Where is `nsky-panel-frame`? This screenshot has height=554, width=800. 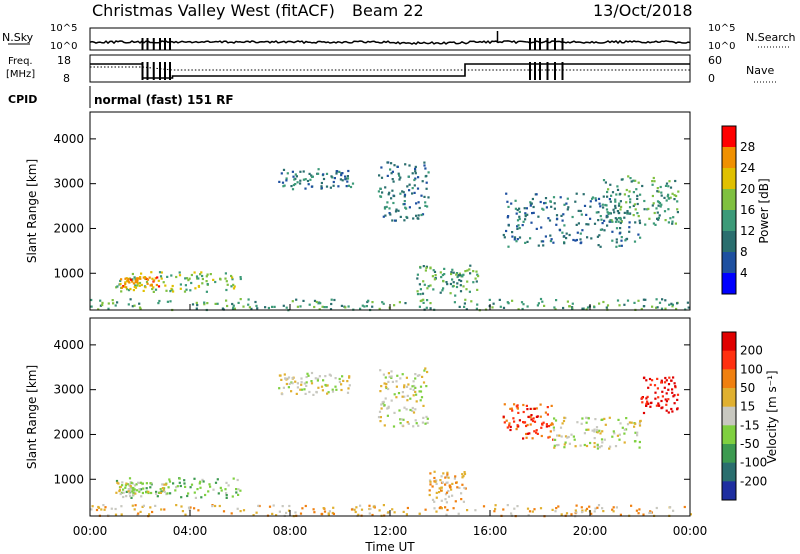 nsky-panel-frame is located at coordinates (390, 39).